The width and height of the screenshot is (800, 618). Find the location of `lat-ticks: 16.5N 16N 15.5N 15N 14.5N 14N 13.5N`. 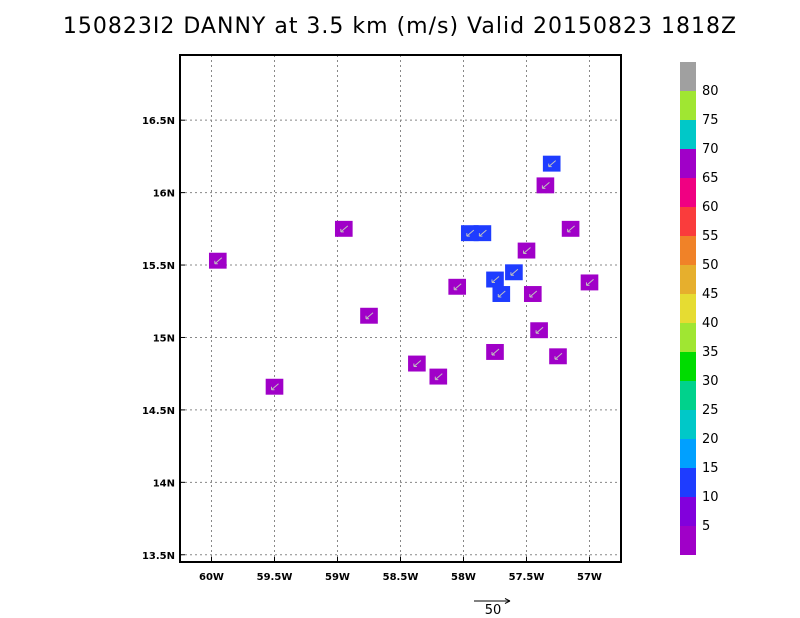

lat-ticks: 16.5N 16N 15.5N 15N 14.5N 14N 13.5N is located at coordinates (163, 339).